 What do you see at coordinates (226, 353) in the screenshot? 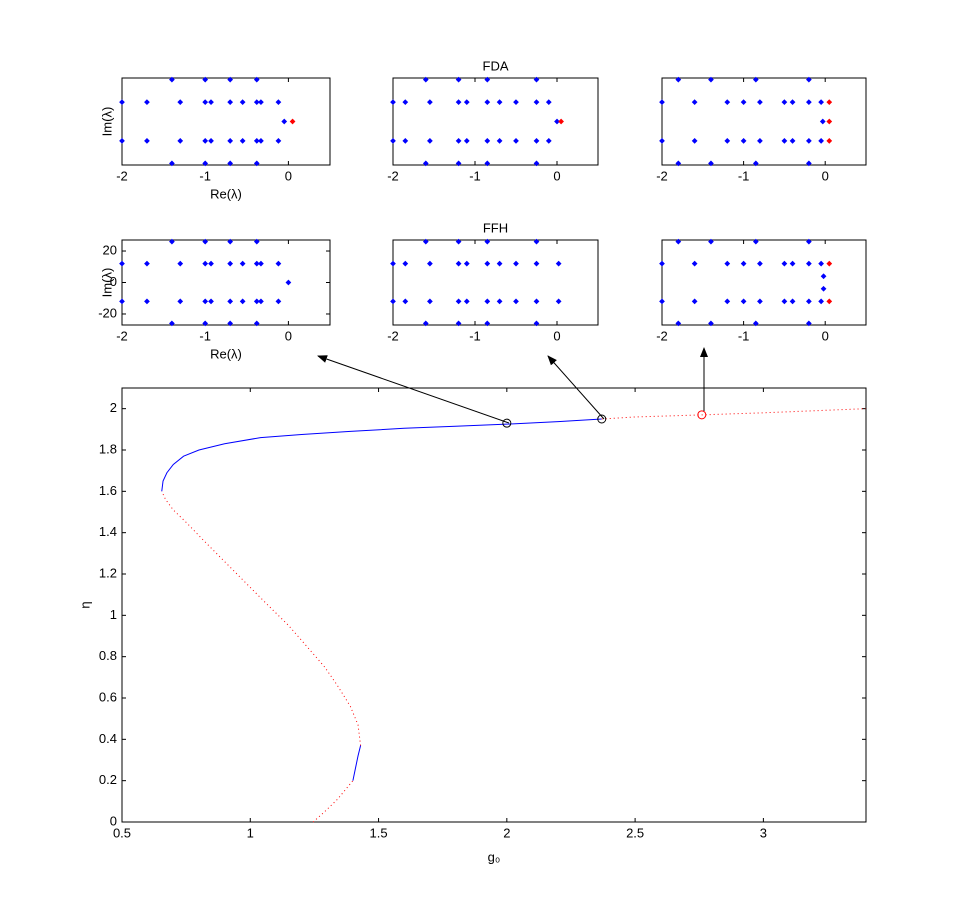
I see `x-axis-label: Re(λ)` at bounding box center [226, 353].